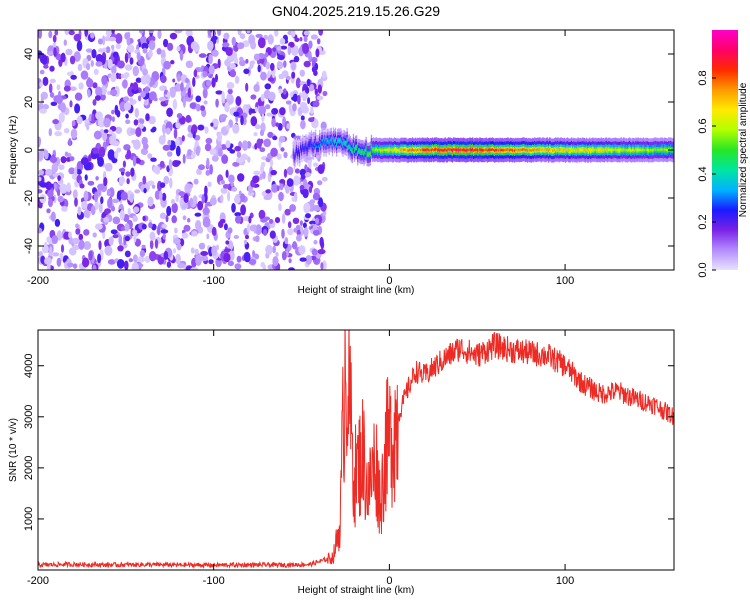 This screenshot has width=750, height=600. I want to click on x-tick-label: 0, so click(389, 581).